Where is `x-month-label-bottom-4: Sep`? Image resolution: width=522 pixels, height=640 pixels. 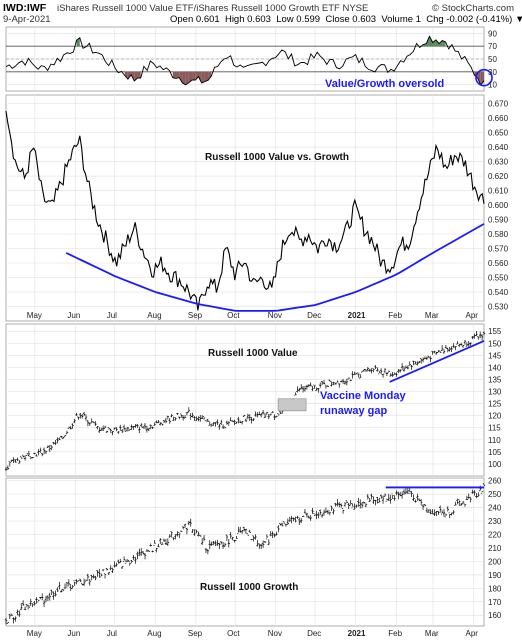
x-month-label-bottom-4: Sep is located at coordinates (195, 633).